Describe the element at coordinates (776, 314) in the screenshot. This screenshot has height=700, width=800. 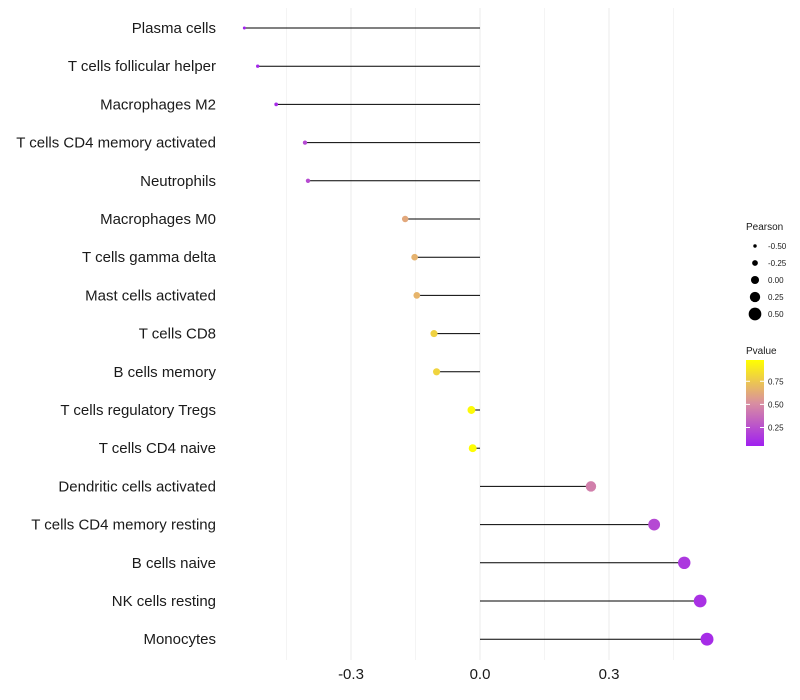
I see `pearson-legend-label: 0.50` at that location.